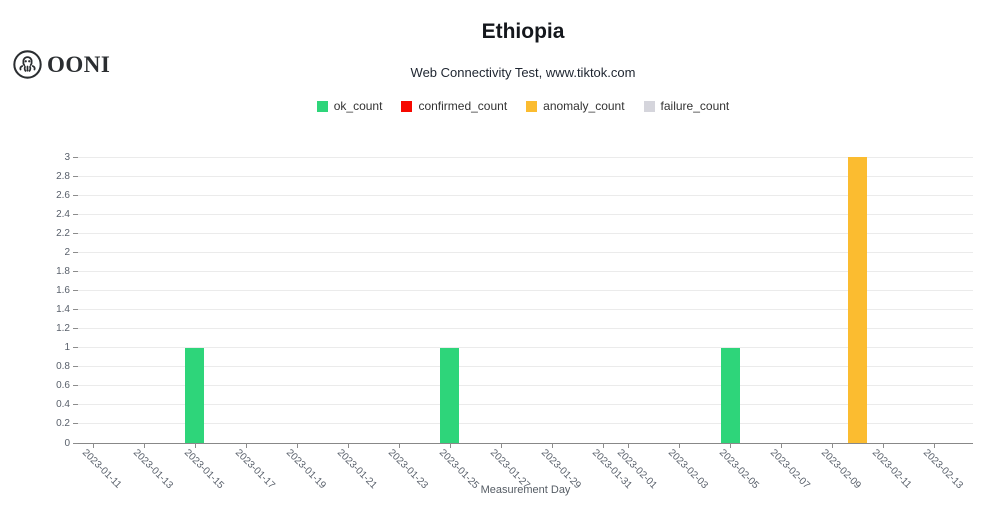 This screenshot has width=1000, height=526. What do you see at coordinates (63, 176) in the screenshot?
I see `y-tick-label: 2.8` at bounding box center [63, 176].